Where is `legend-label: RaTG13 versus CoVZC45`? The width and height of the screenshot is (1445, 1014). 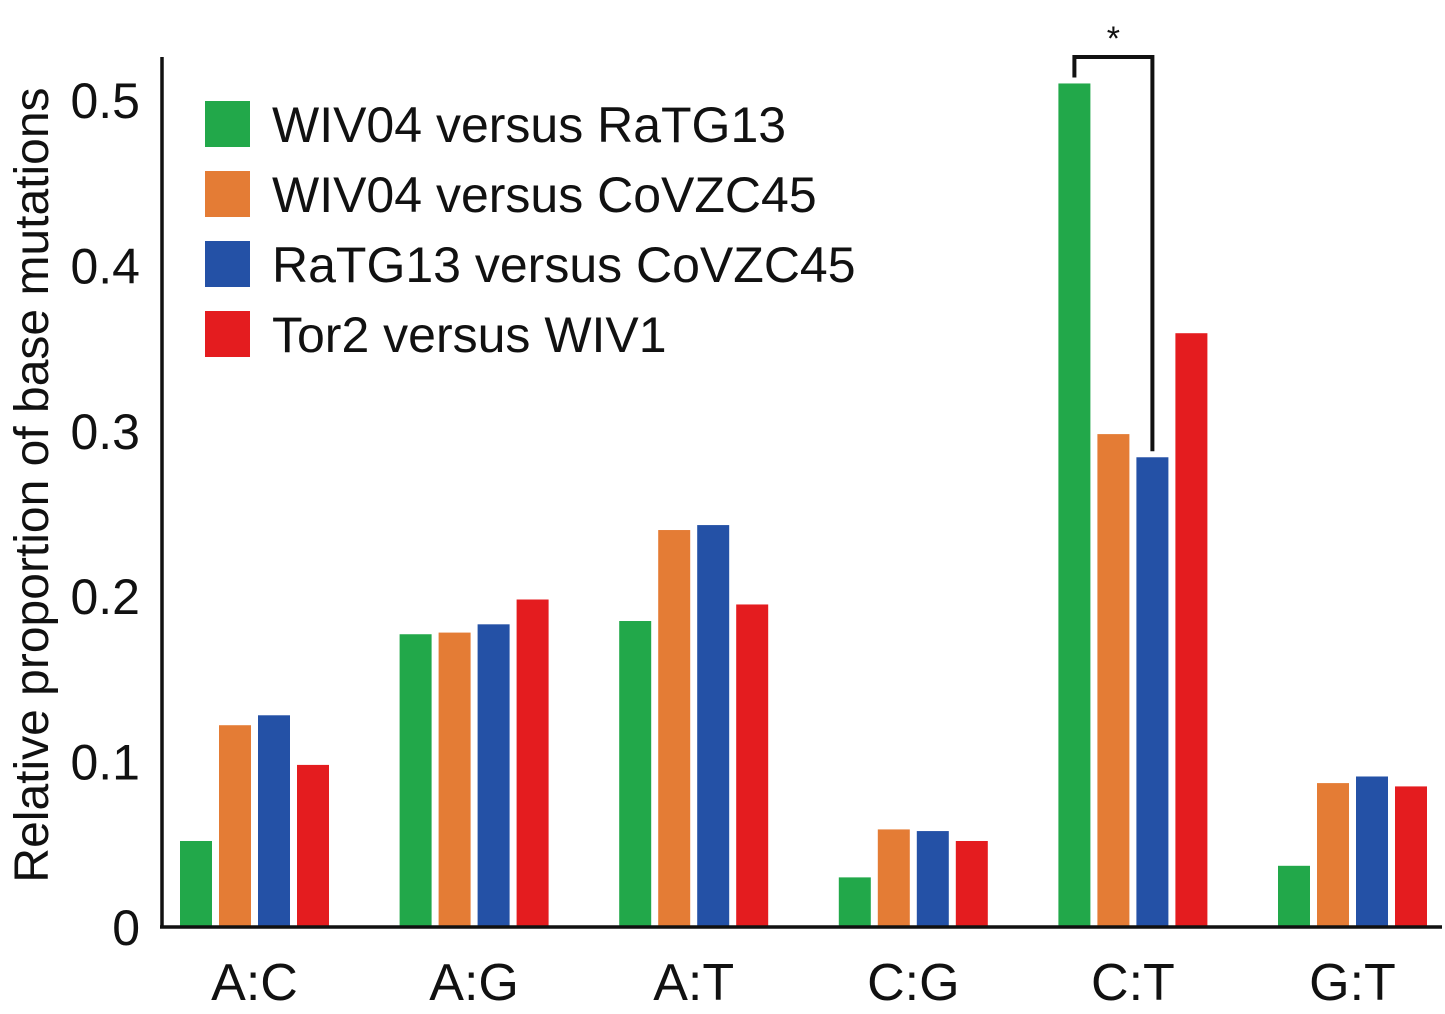 legend-label: RaTG13 versus CoVZC45 is located at coordinates (564, 265).